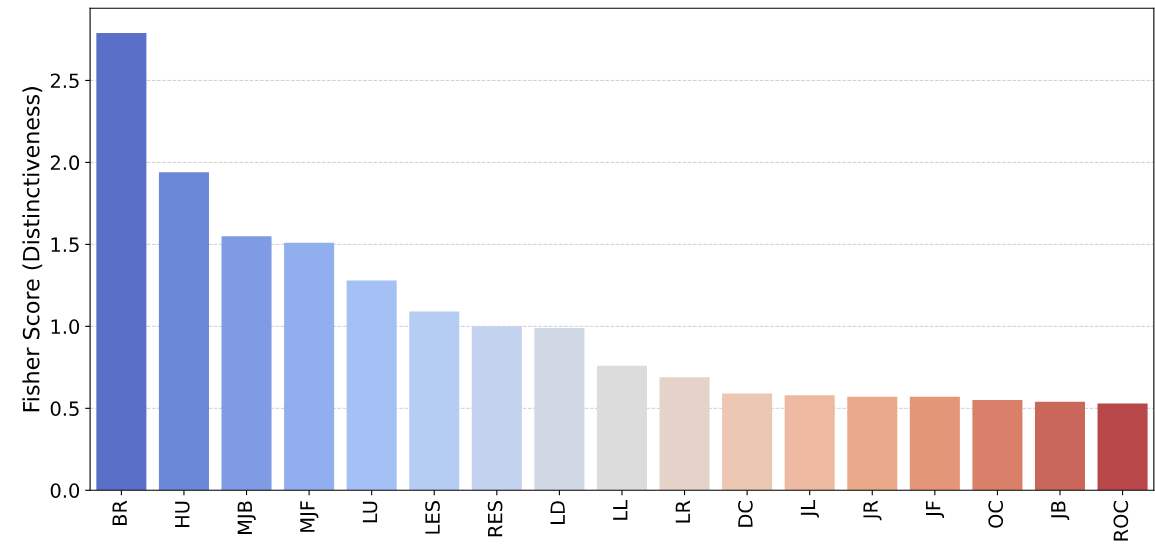  Describe the element at coordinates (745, 514) in the screenshot. I see `x-tick-label: DC` at that location.